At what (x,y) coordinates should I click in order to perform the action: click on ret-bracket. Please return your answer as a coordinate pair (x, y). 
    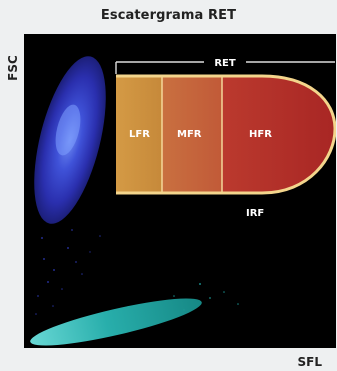
    Looking at the image, I should click on (225, 67).